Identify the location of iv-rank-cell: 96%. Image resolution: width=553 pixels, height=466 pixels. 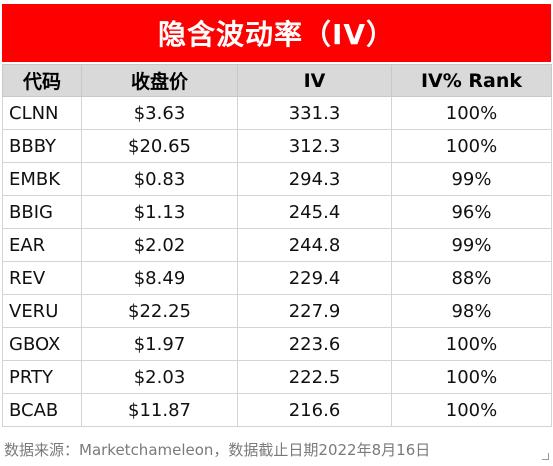
(471, 212).